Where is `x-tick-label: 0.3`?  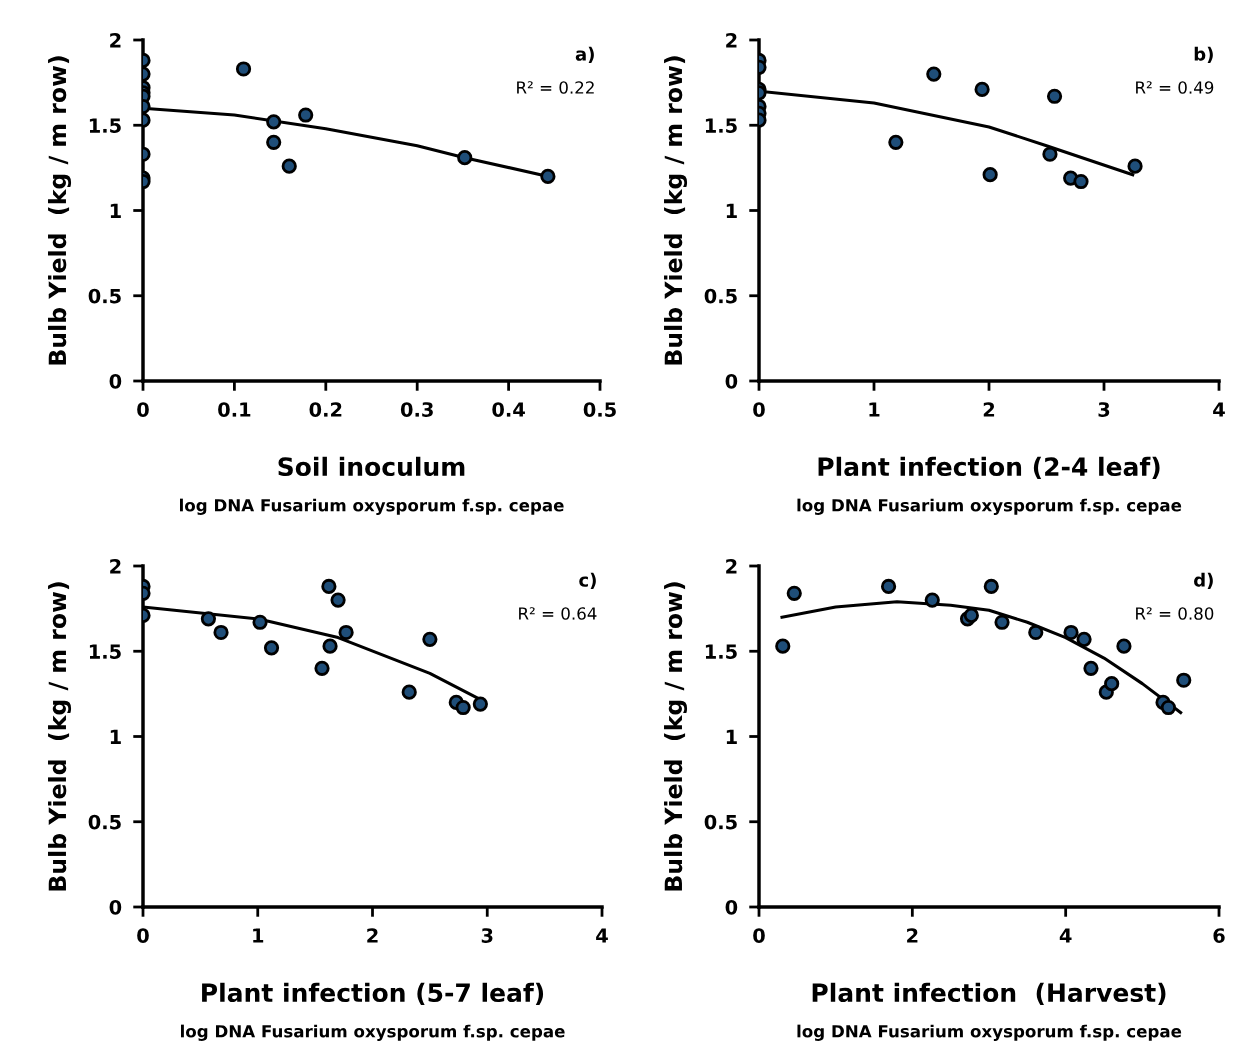
x-tick-label: 0.3 is located at coordinates (416, 409).